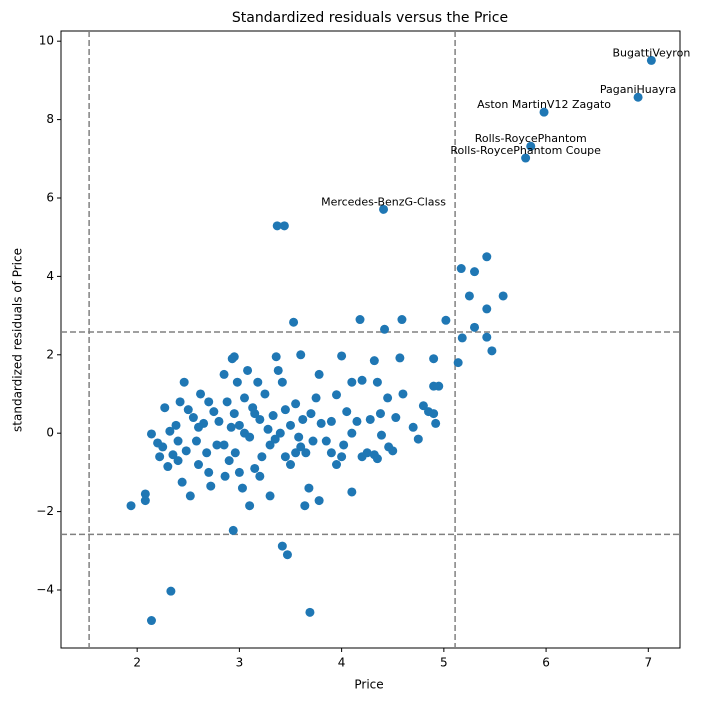  I want to click on y-tick-label: 10, so click(46, 41).